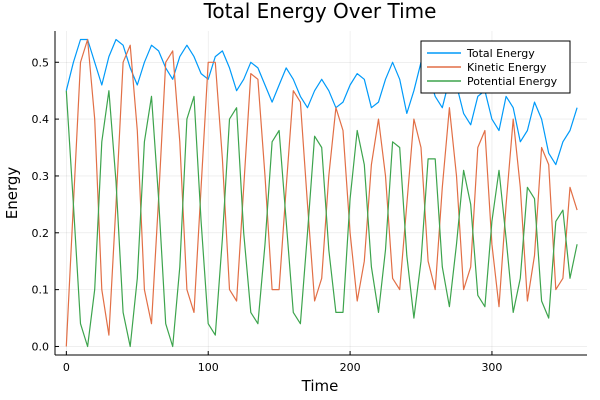 This screenshot has height=400, width=600. Describe the element at coordinates (500, 53) in the screenshot. I see `total-energy-legend-label: Total Energy` at that location.